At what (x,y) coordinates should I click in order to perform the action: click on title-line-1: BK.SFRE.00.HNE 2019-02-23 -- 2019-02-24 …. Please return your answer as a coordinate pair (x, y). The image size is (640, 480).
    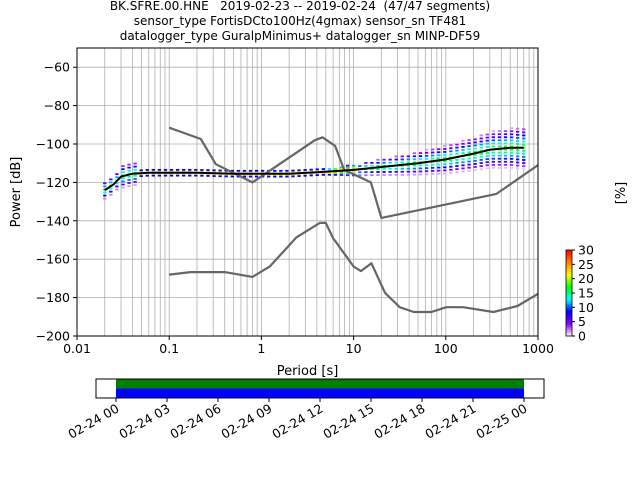
    Looking at the image, I should click on (300, 6).